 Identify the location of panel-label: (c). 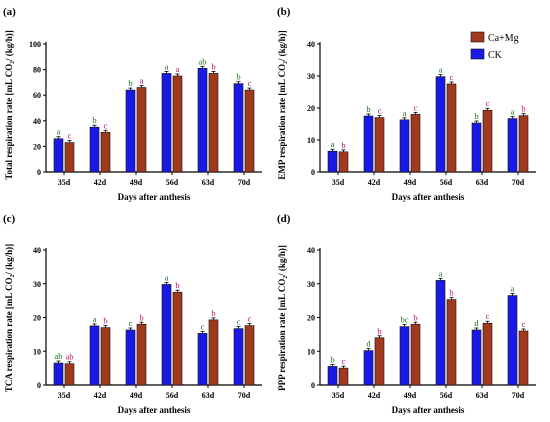
(9, 219).